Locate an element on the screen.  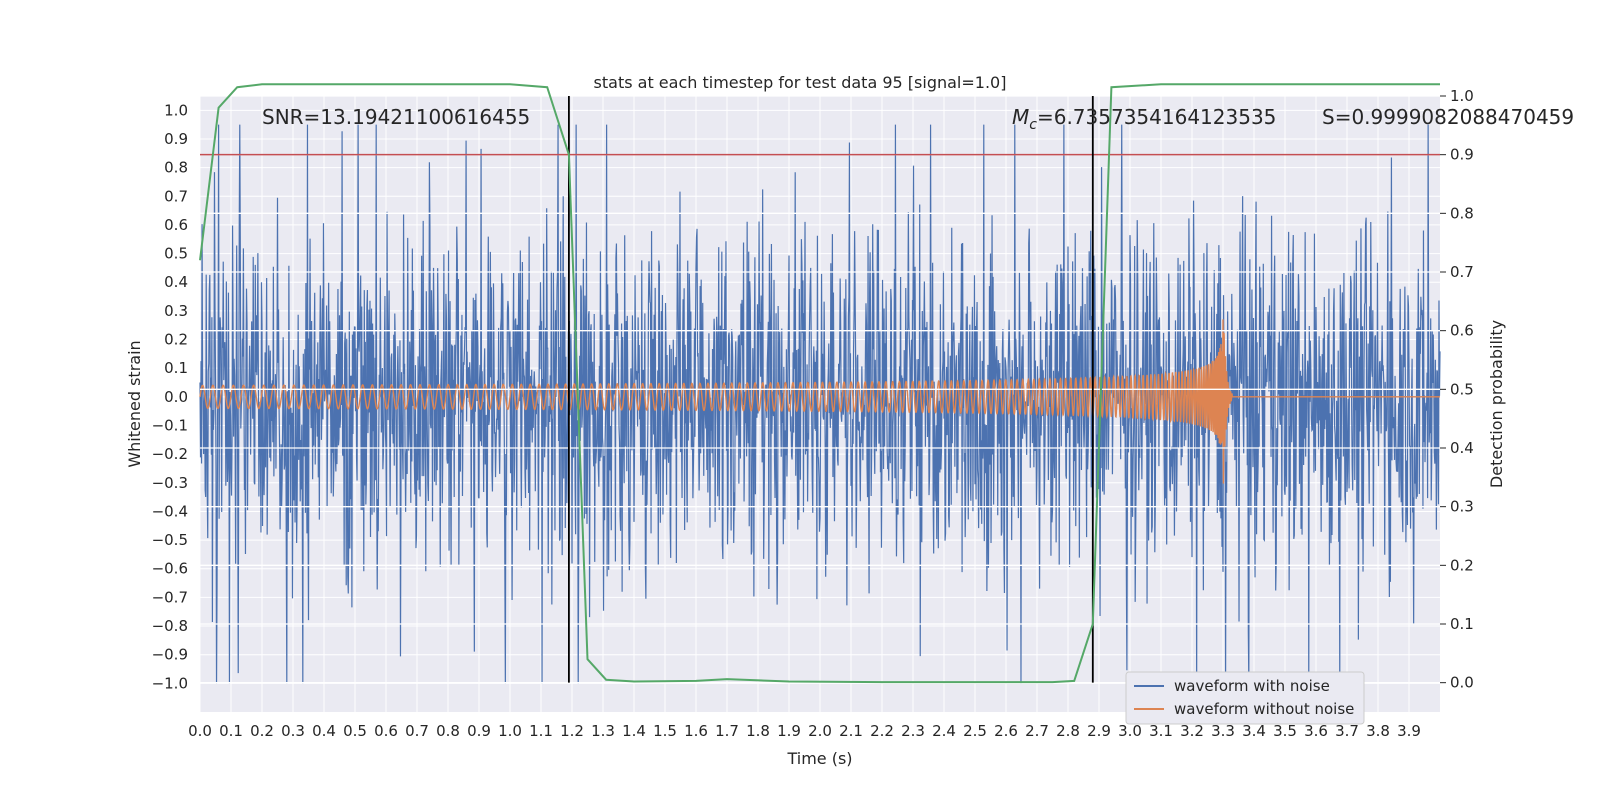
legend-label-waveform-without-noise: waveform without noise is located at coordinates (1264, 709).